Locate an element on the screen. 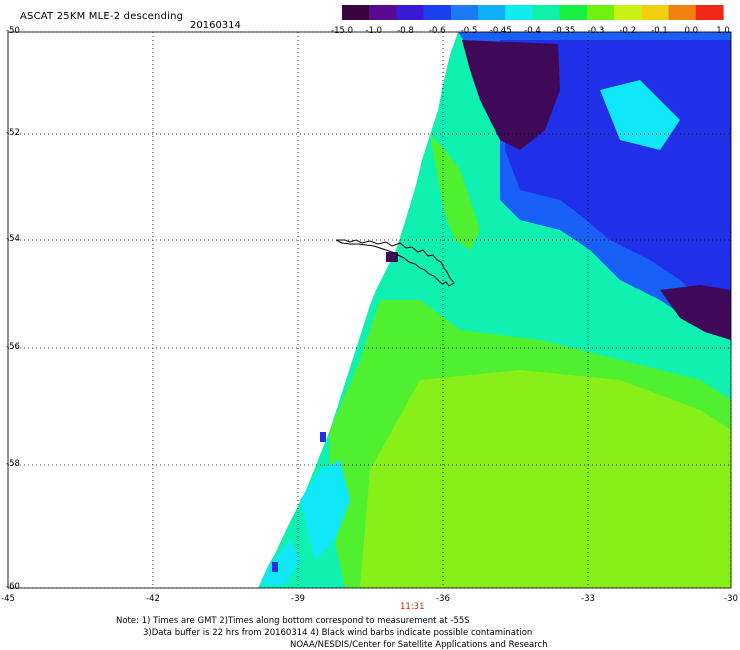 The image size is (740, 650). colorbar-label: -0.45 is located at coordinates (500, 31).